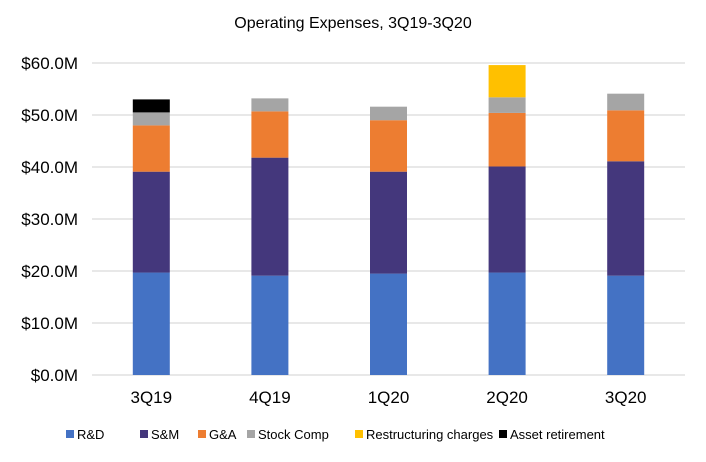 The height and width of the screenshot is (462, 706). I want to click on bar-segment-r-d-1Q20, so click(388, 324).